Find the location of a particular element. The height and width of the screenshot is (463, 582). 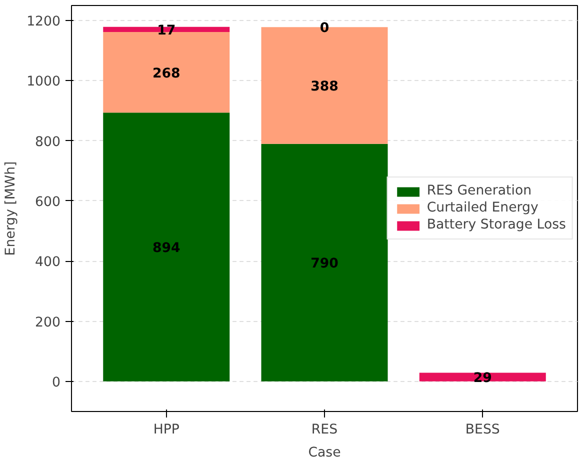

legend-label: Curtailed Energy is located at coordinates (482, 208).